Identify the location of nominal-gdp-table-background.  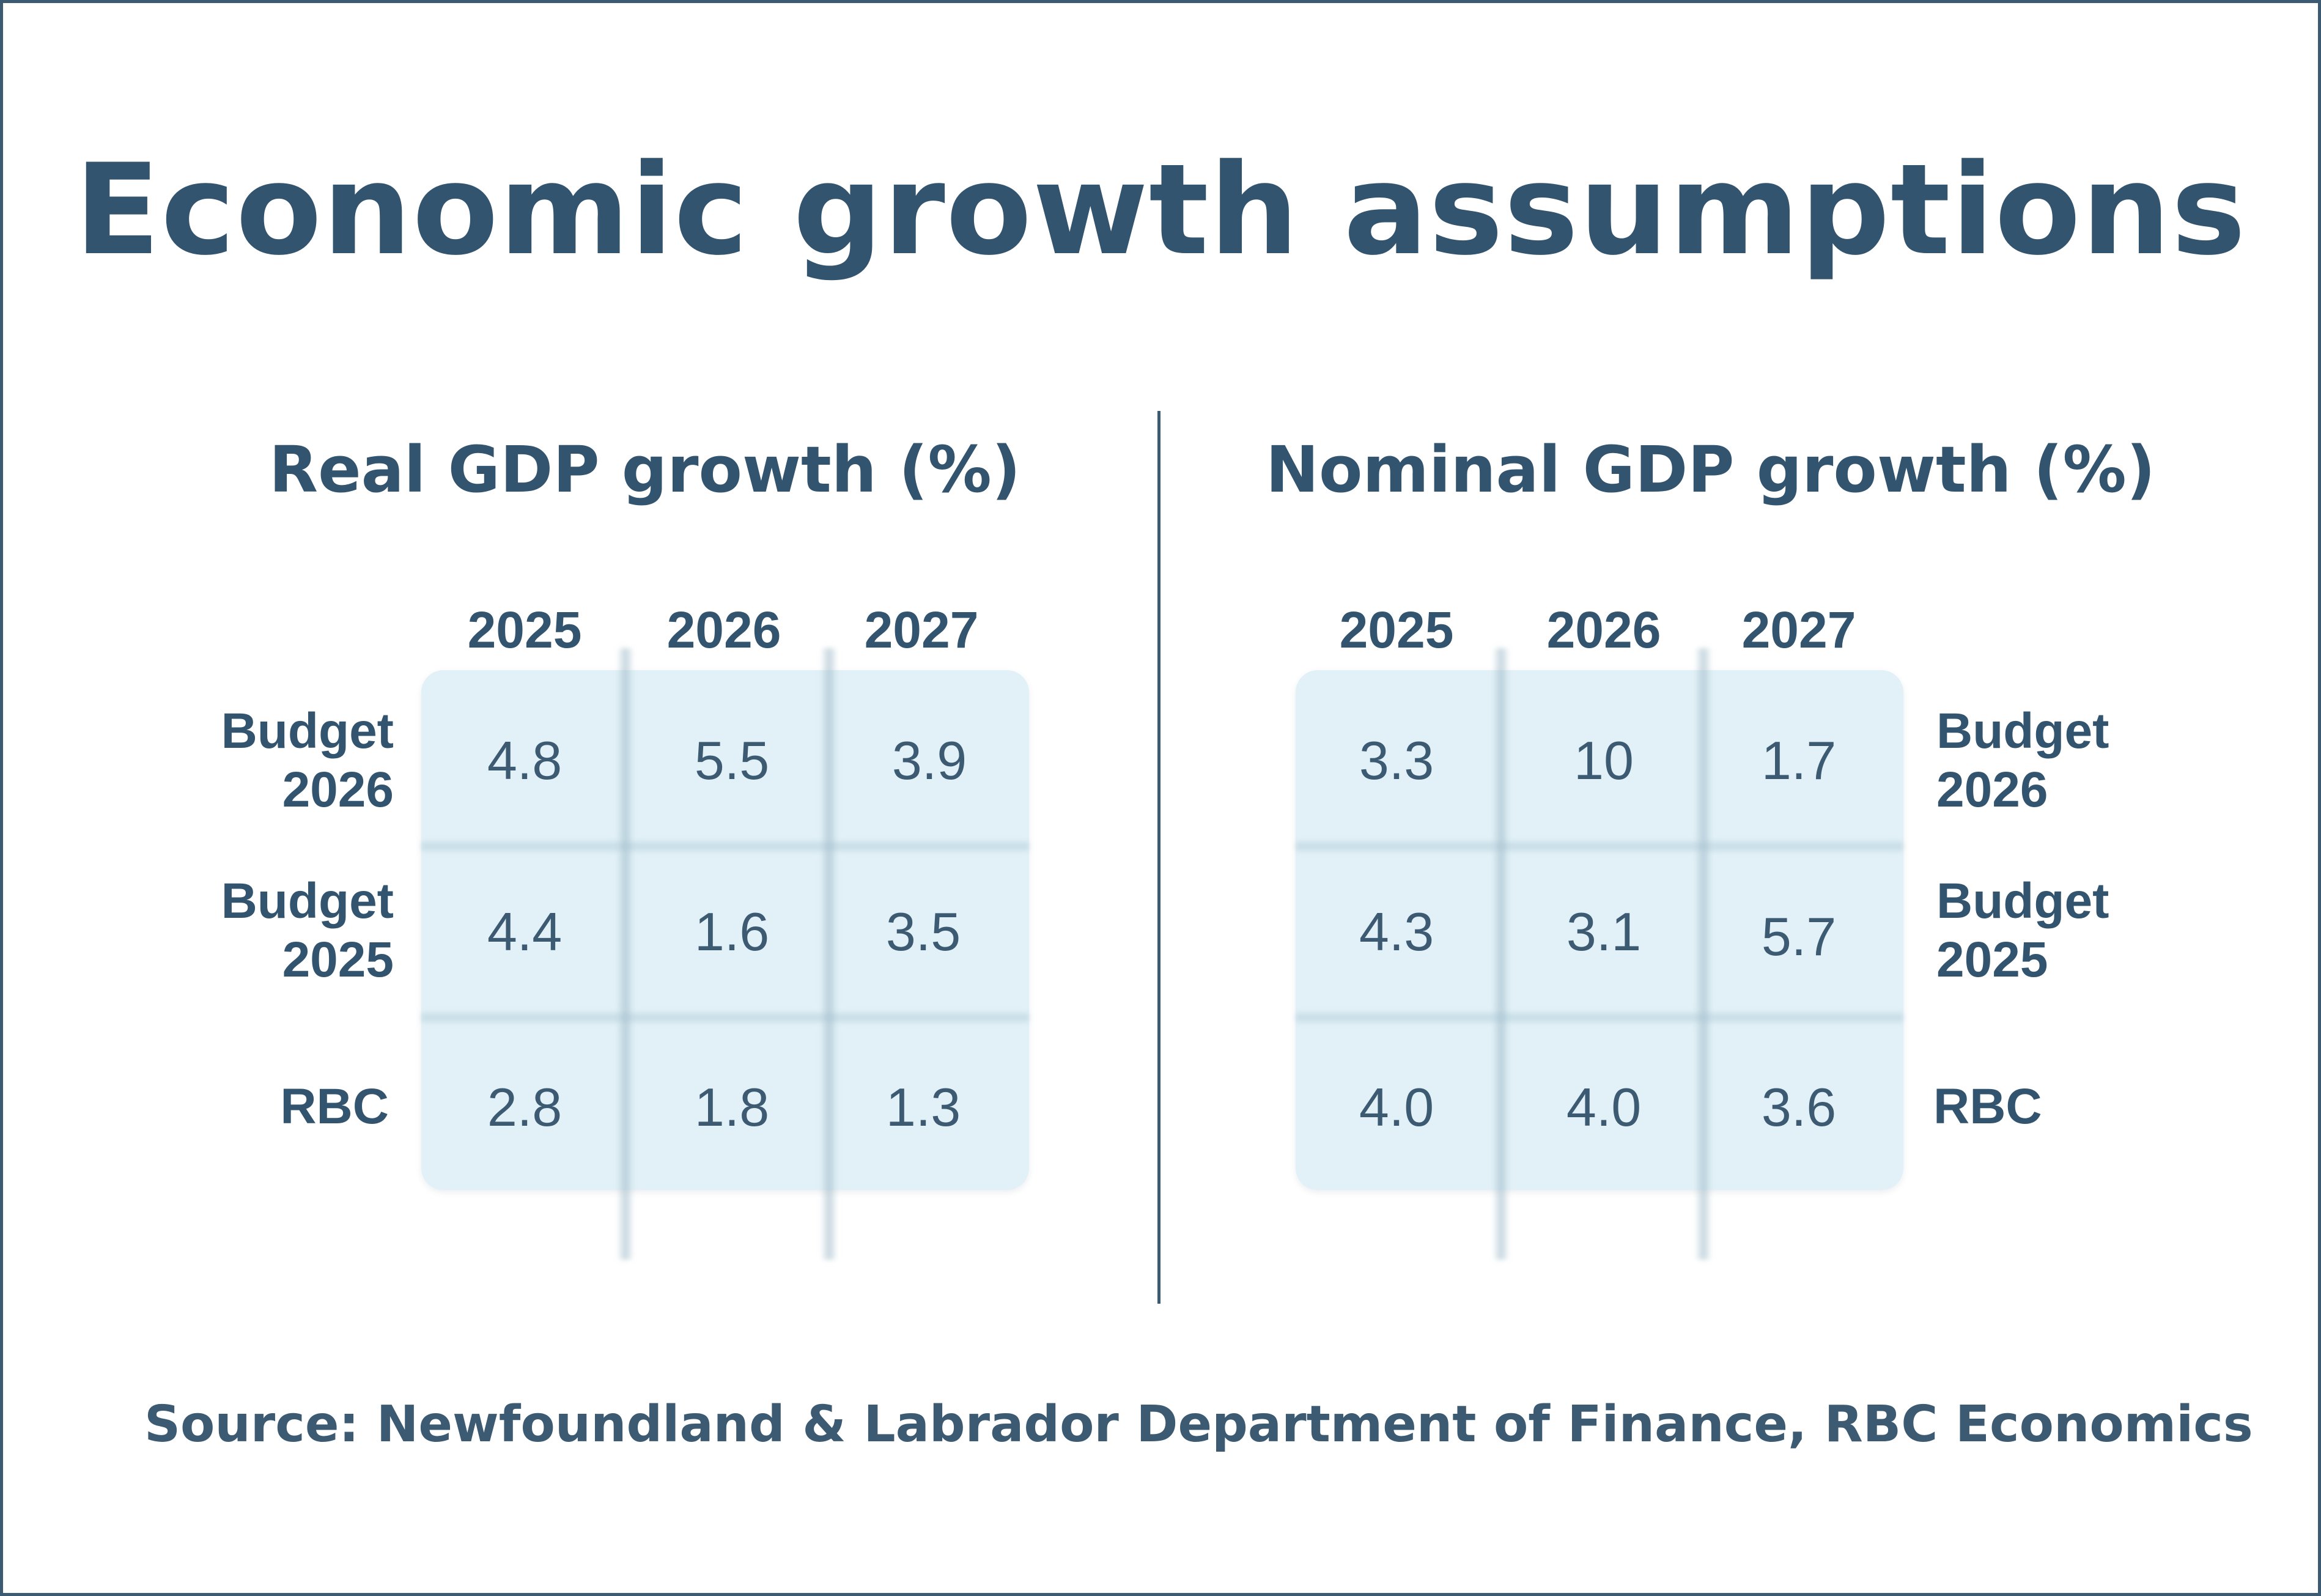
(1599, 930).